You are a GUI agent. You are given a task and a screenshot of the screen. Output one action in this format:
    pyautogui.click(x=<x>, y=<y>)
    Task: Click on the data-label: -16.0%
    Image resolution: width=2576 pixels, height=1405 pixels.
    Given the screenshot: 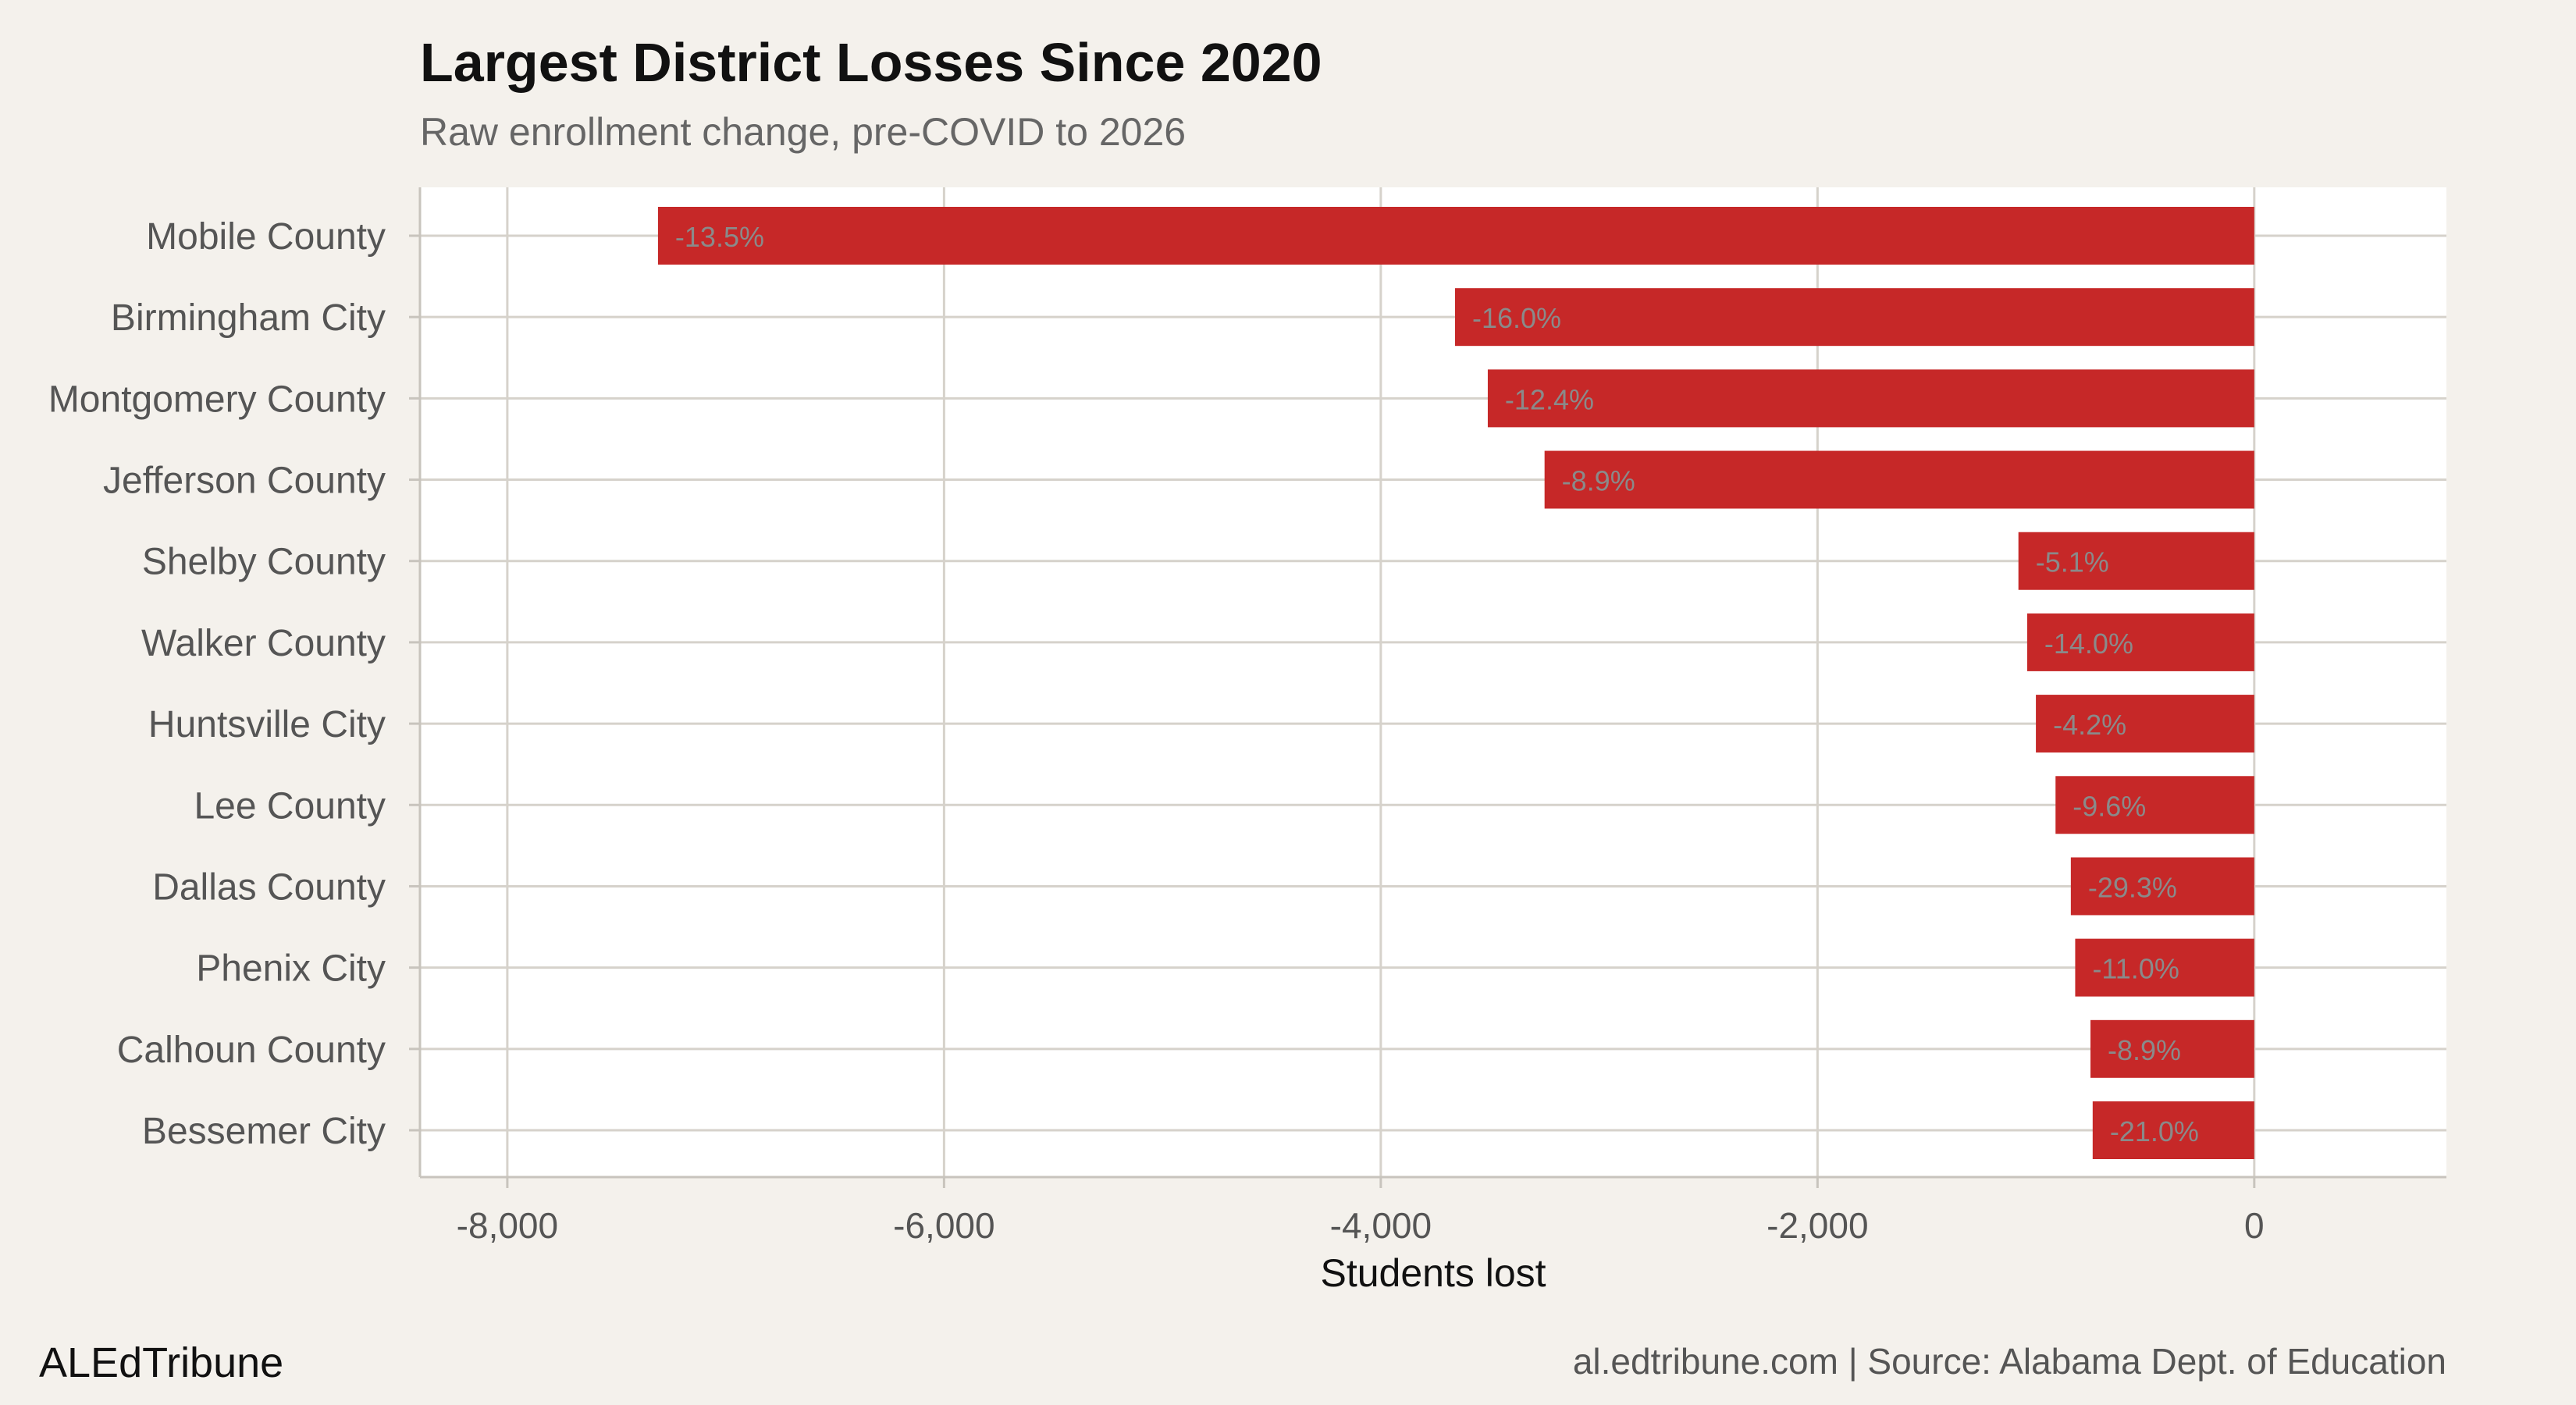 What is the action you would take?
    pyautogui.click(x=1516, y=318)
    